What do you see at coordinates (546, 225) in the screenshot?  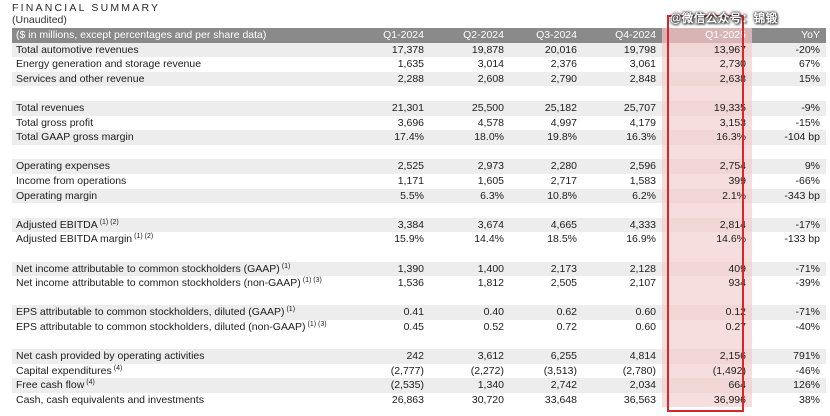 I see `value-cell: 4,665` at bounding box center [546, 225].